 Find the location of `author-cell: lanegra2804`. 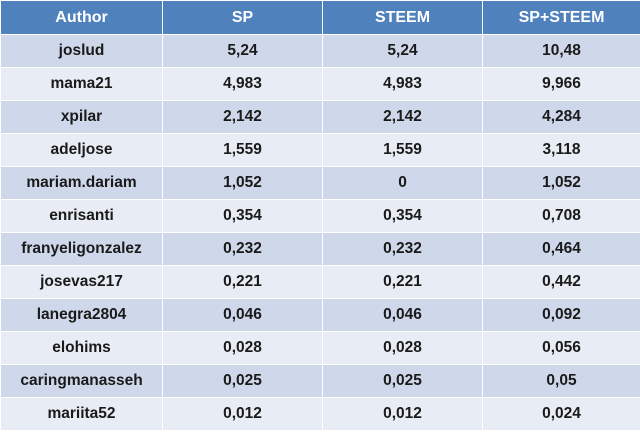

author-cell: lanegra2804 is located at coordinates (81, 315).